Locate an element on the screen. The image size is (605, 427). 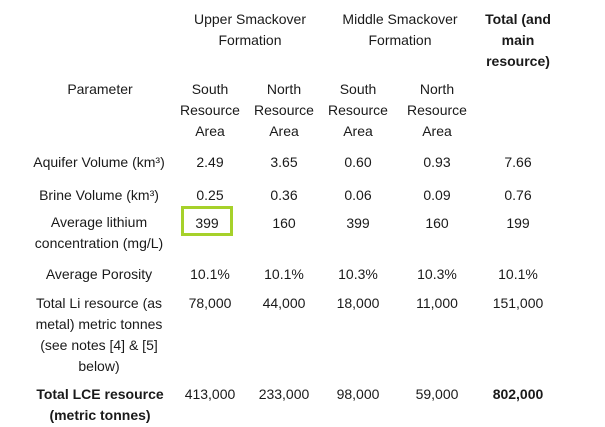
header-parameter: Parameter is located at coordinates (100, 89).